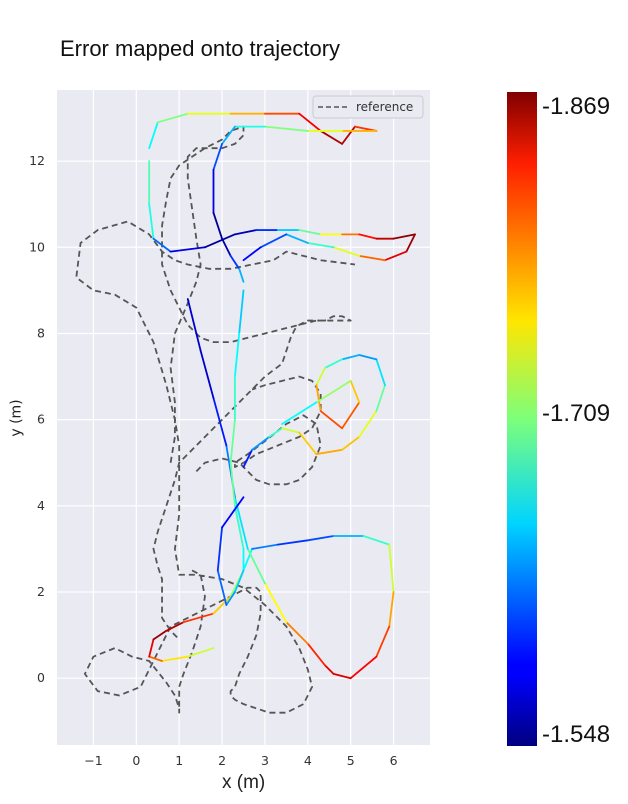 Image resolution: width=628 pixels, height=804 pixels. I want to click on colorbar-max-label: -1.869, so click(576, 106).